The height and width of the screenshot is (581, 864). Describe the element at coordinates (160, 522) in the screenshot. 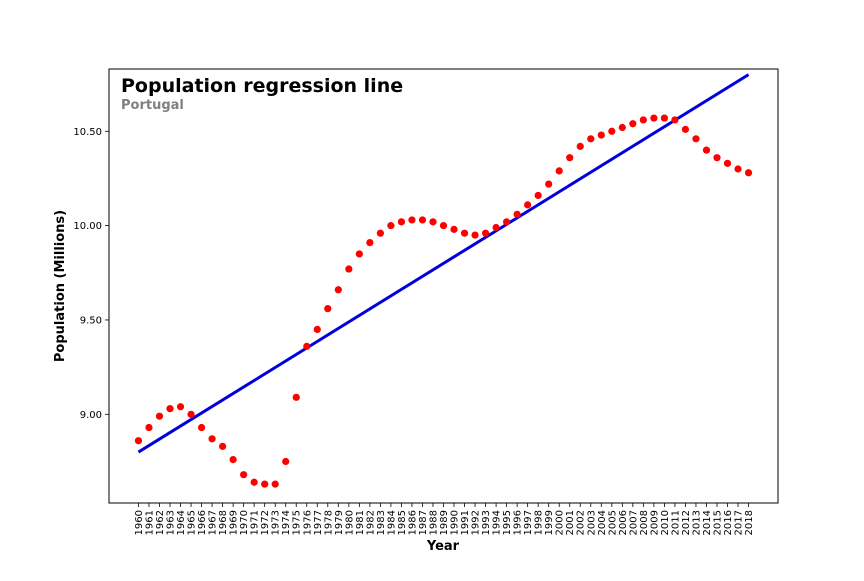

I see `x-tick-label: 1962` at that location.